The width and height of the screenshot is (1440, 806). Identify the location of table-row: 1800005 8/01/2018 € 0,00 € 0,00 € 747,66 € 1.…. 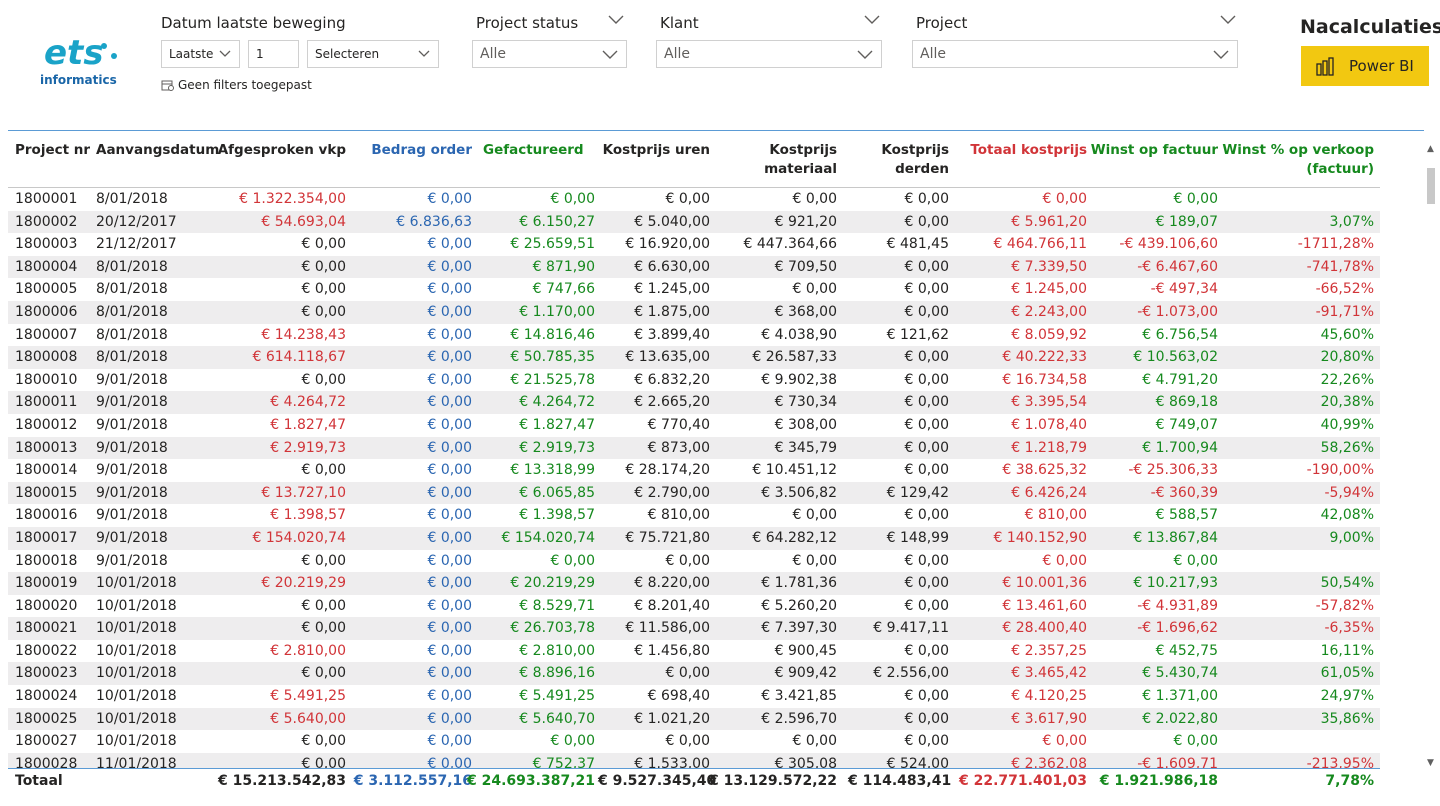
(694, 289).